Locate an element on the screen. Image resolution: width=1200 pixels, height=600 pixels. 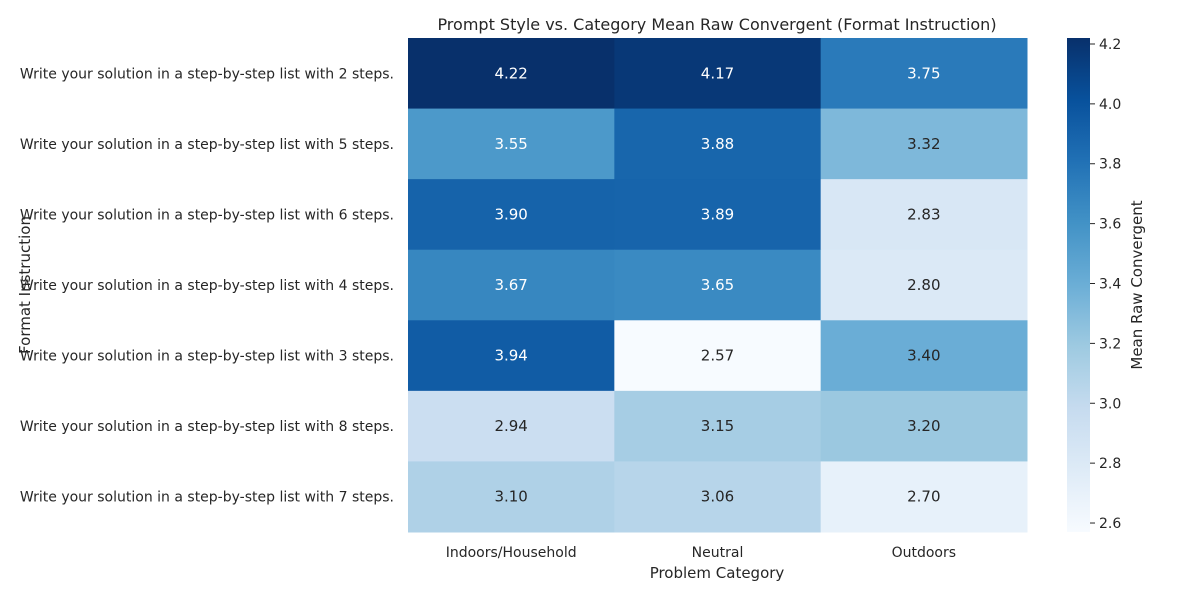
cell-value-label: 3.06 is located at coordinates (717, 497).